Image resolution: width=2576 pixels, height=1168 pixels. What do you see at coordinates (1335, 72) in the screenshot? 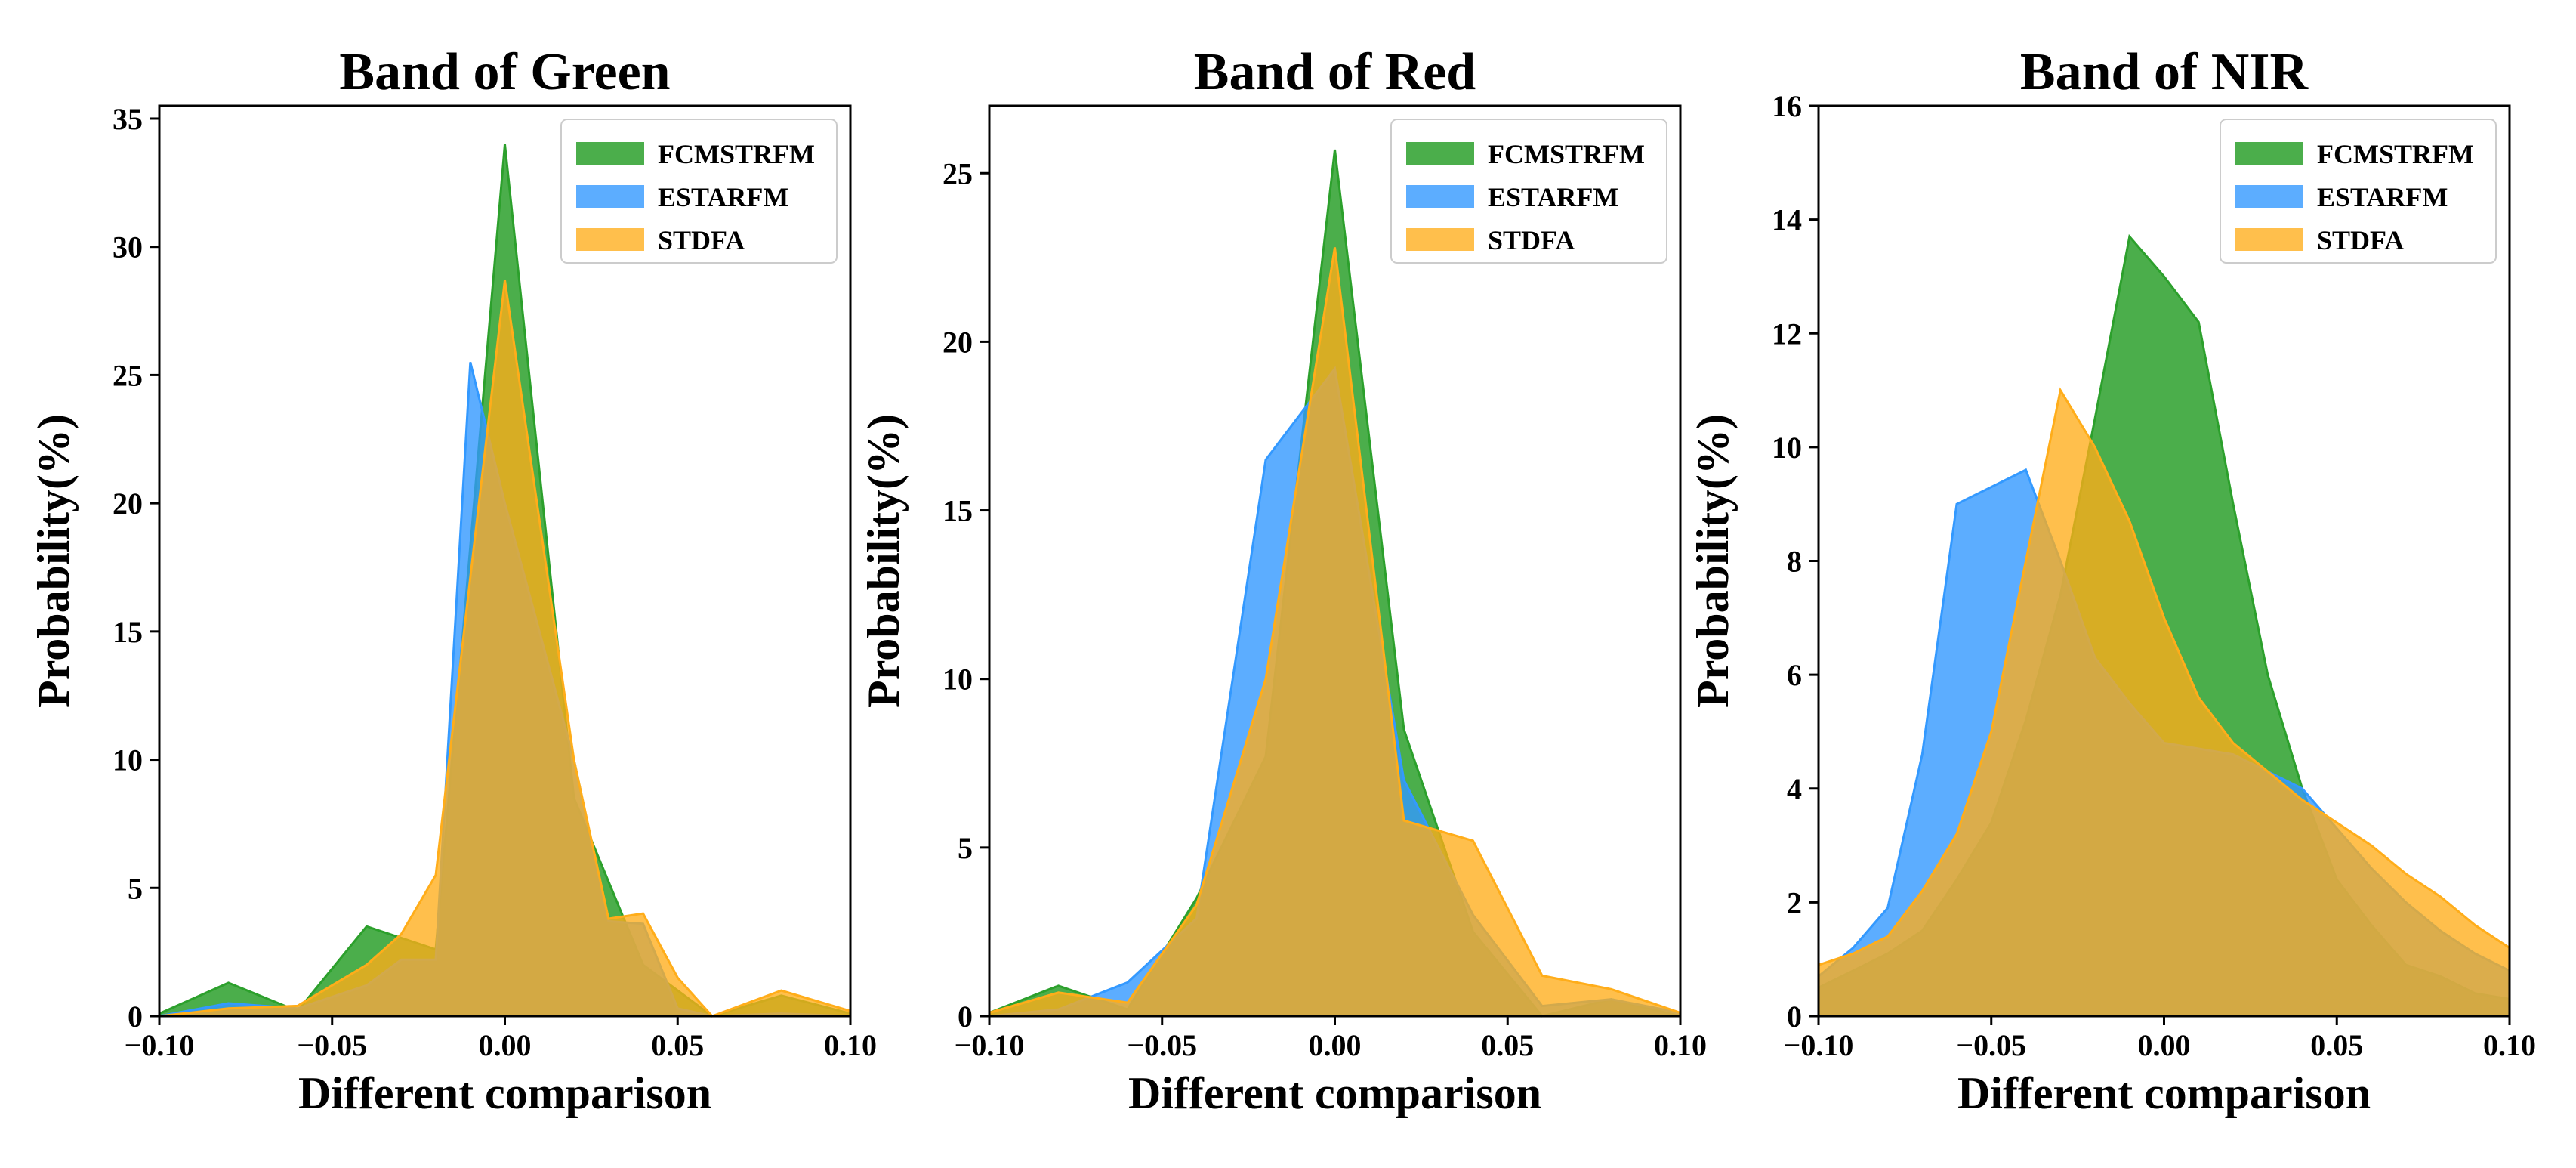
I see `chart-title: Band of Red` at bounding box center [1335, 72].